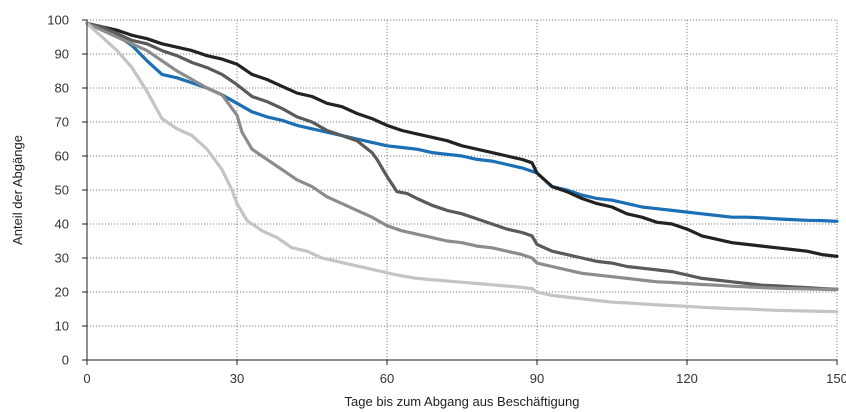 The height and width of the screenshot is (412, 846). What do you see at coordinates (62, 326) in the screenshot?
I see `y-tick-label: 10` at bounding box center [62, 326].